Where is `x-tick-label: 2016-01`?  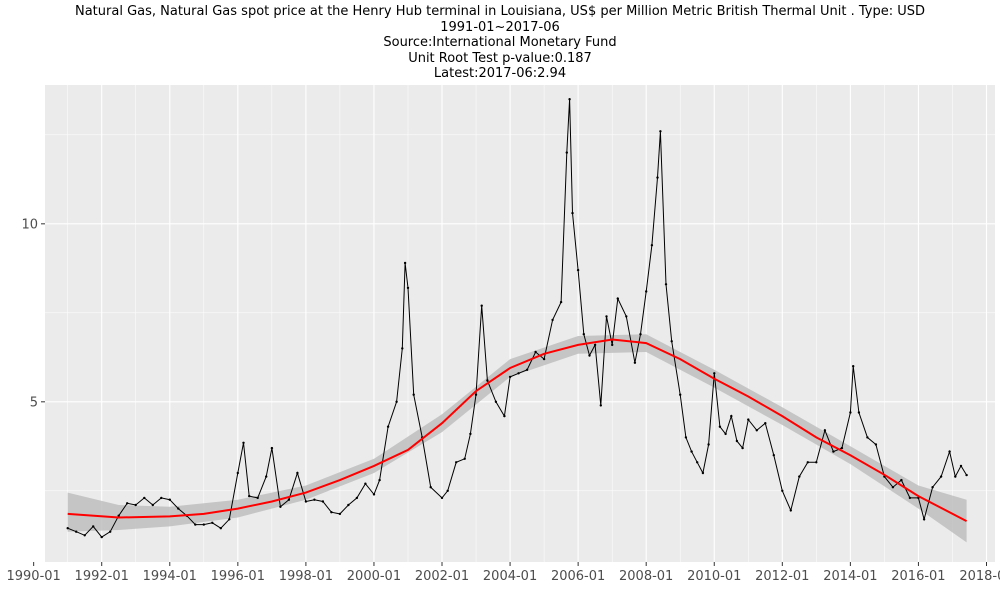 x-tick-label: 2016-01 is located at coordinates (918, 576).